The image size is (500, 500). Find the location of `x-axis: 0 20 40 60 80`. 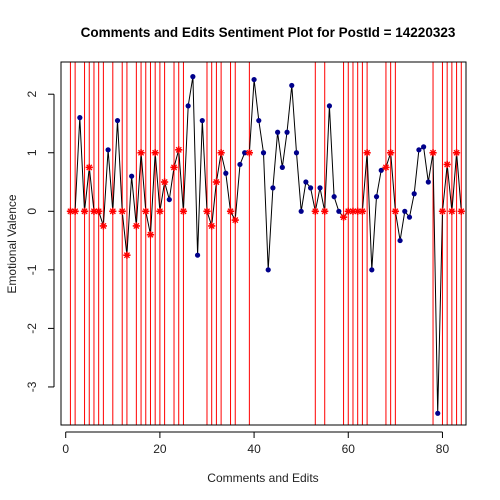

x-axis: 0 20 40 60 80 is located at coordinates (256, 443).